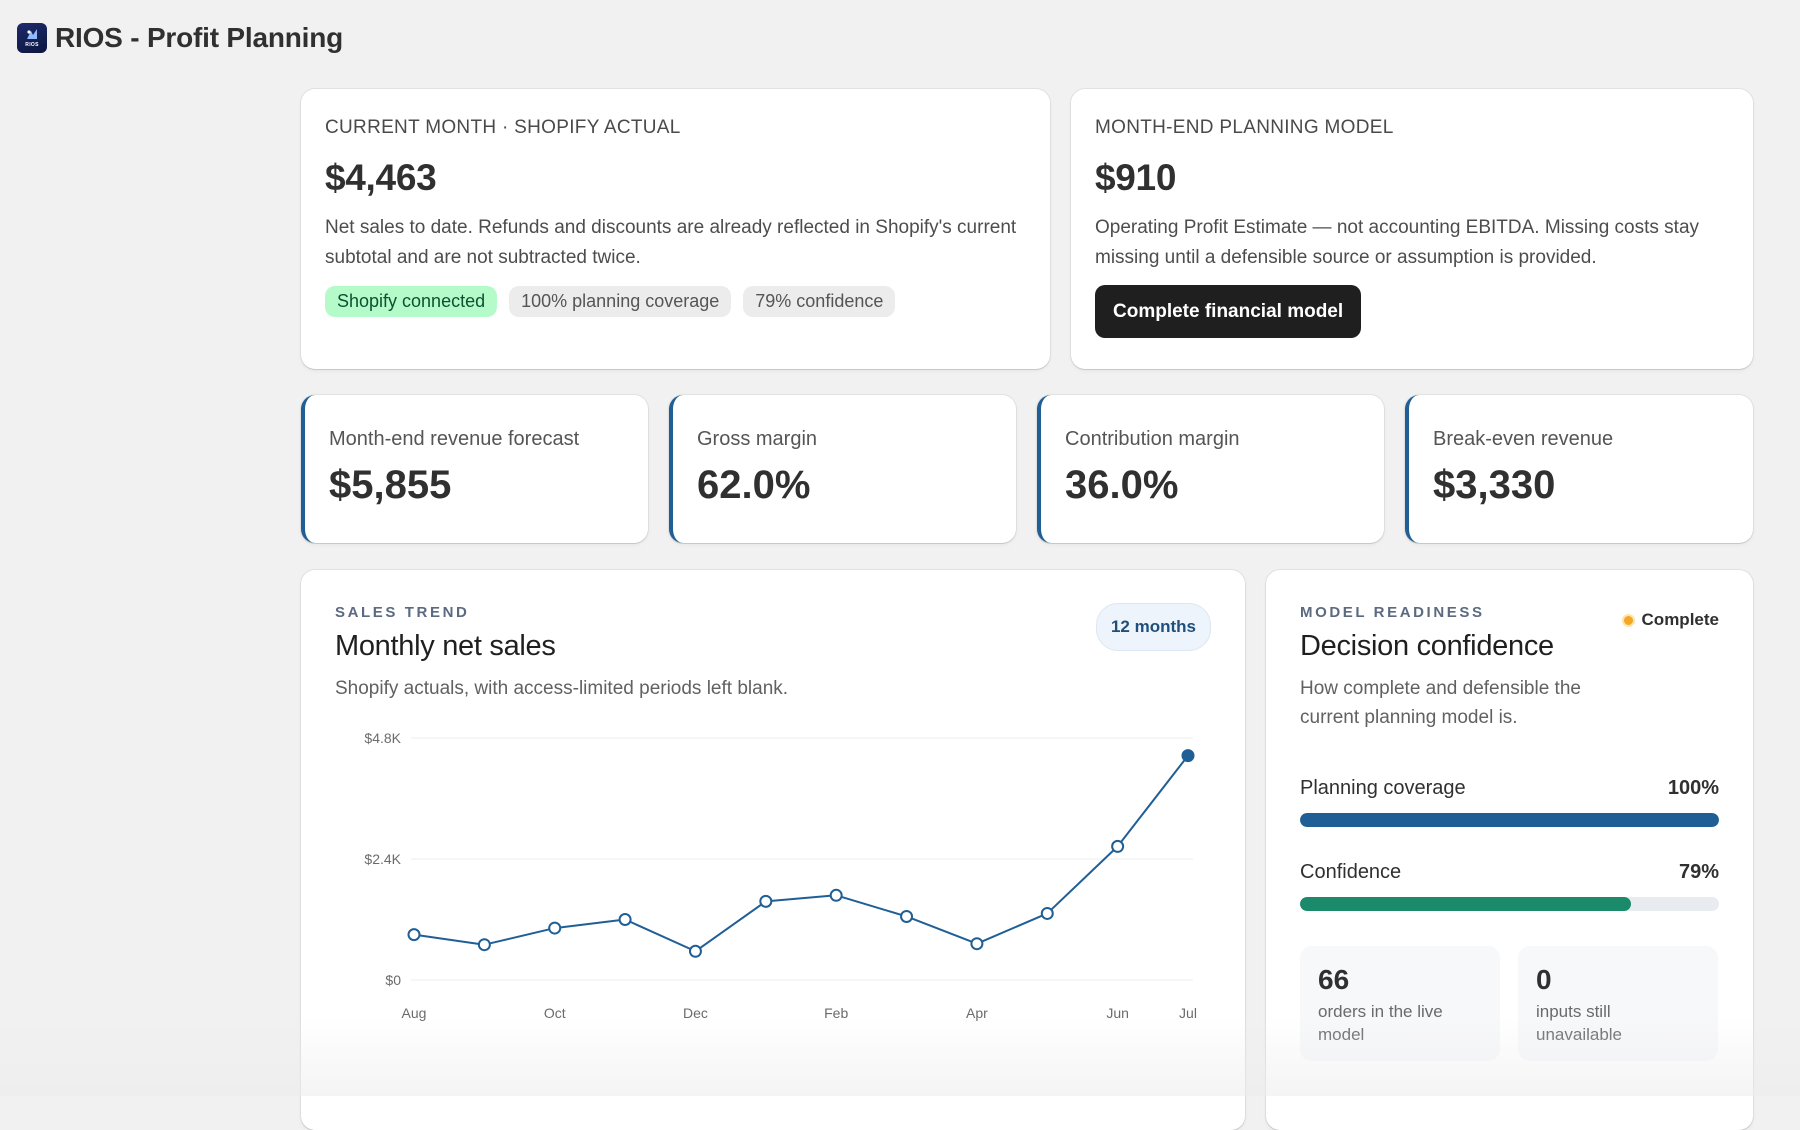 Image resolution: width=1800 pixels, height=1130 pixels. I want to click on operating-profit-value: $910, so click(1412, 178).